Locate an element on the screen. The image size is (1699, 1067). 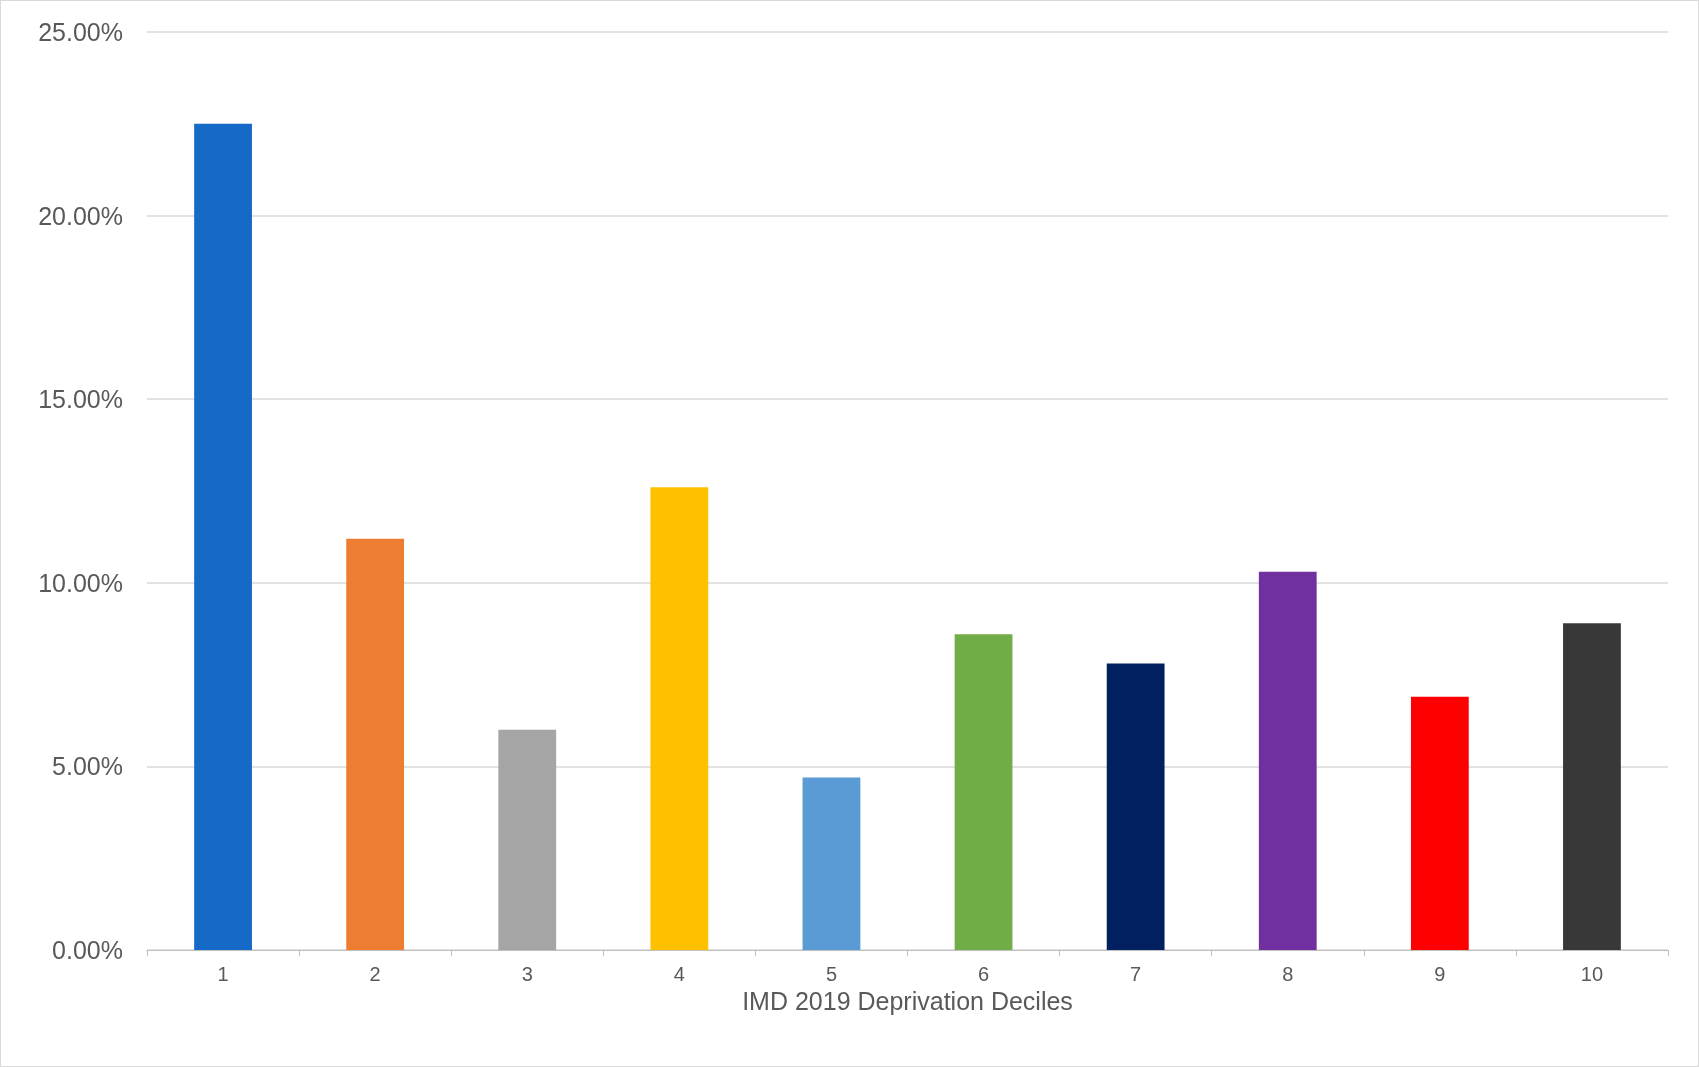
x-tick-label: 2 is located at coordinates (375, 974).